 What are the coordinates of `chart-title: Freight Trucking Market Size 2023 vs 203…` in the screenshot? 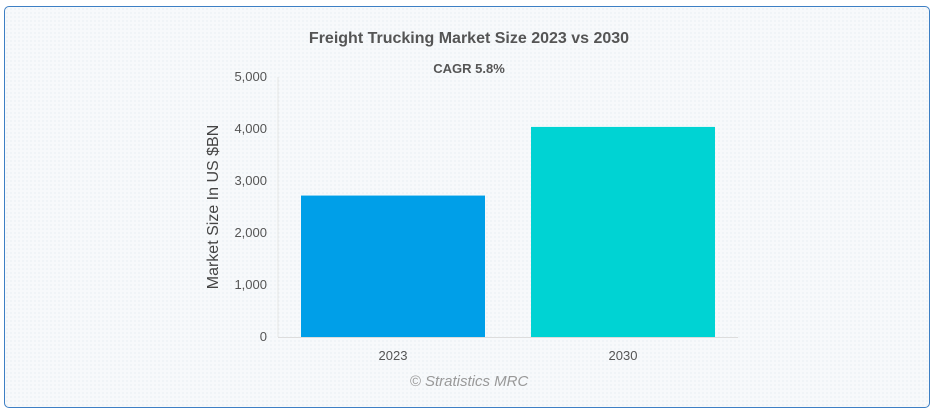 It's located at (469, 38).